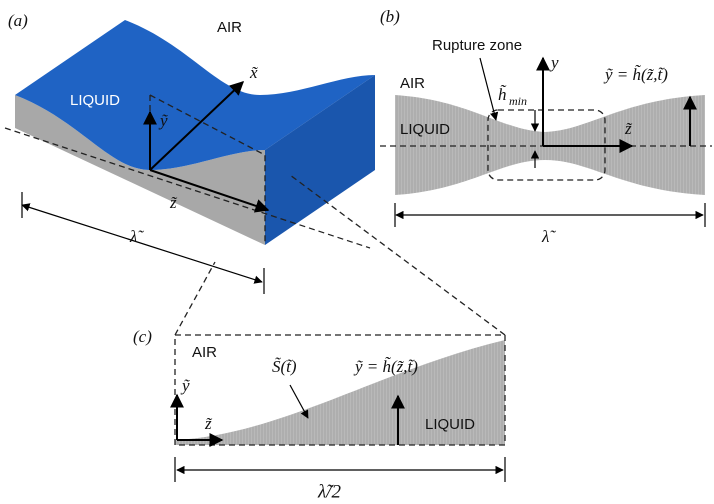 The width and height of the screenshot is (714, 504). I want to click on hmin-label: h̃, so click(502, 94).